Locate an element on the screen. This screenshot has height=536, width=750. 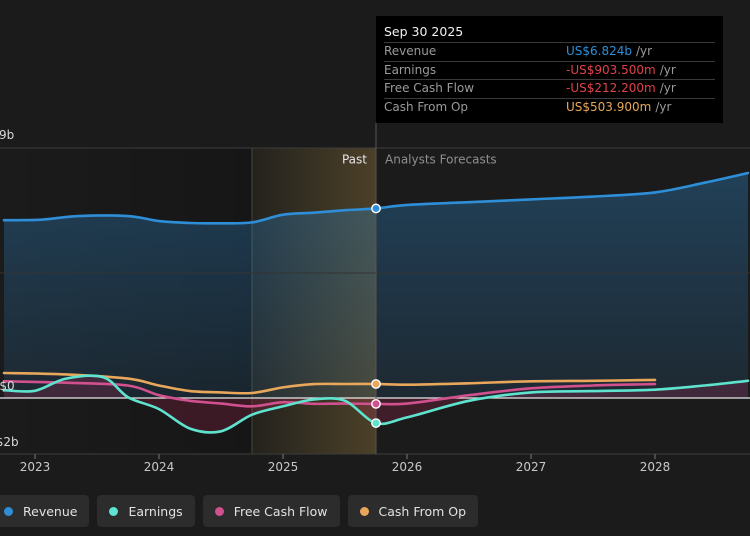
y-tick-label: US$0 is located at coordinates (7, 386).